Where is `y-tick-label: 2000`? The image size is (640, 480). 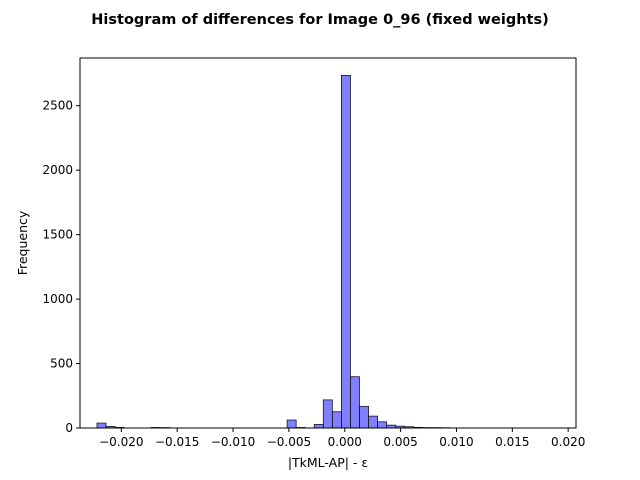
y-tick-label: 2000 is located at coordinates (57, 170).